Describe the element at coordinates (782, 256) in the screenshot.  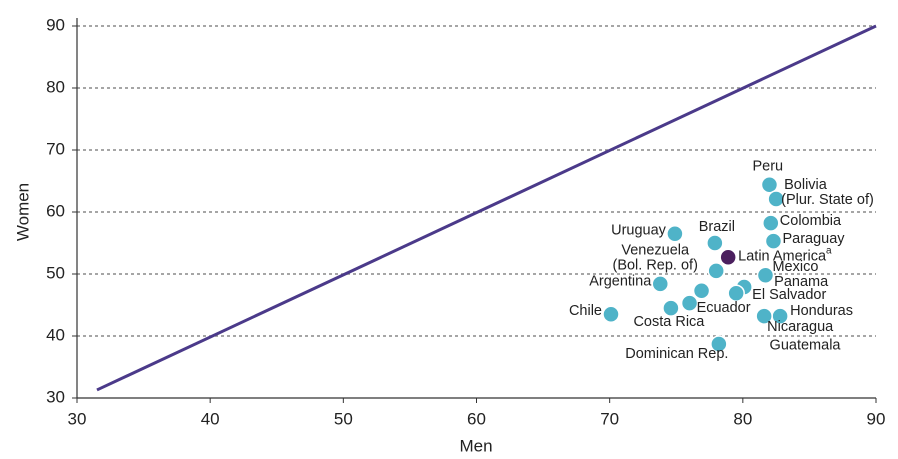
I see `point-label-text: Latin America` at that location.